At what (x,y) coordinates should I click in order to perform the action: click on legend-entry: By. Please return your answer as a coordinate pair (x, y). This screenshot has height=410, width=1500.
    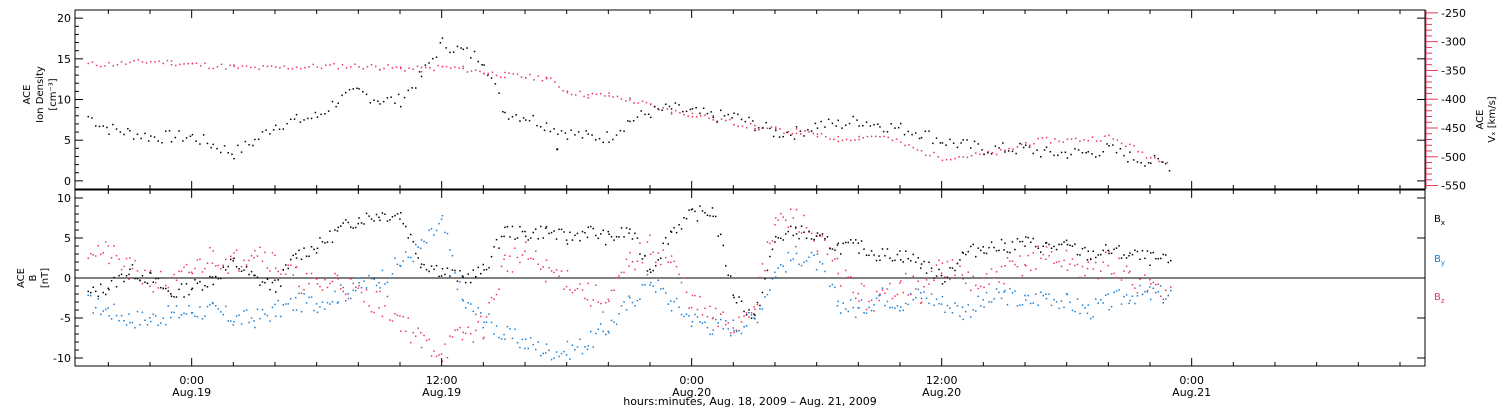
    Looking at the image, I should click on (1439, 260).